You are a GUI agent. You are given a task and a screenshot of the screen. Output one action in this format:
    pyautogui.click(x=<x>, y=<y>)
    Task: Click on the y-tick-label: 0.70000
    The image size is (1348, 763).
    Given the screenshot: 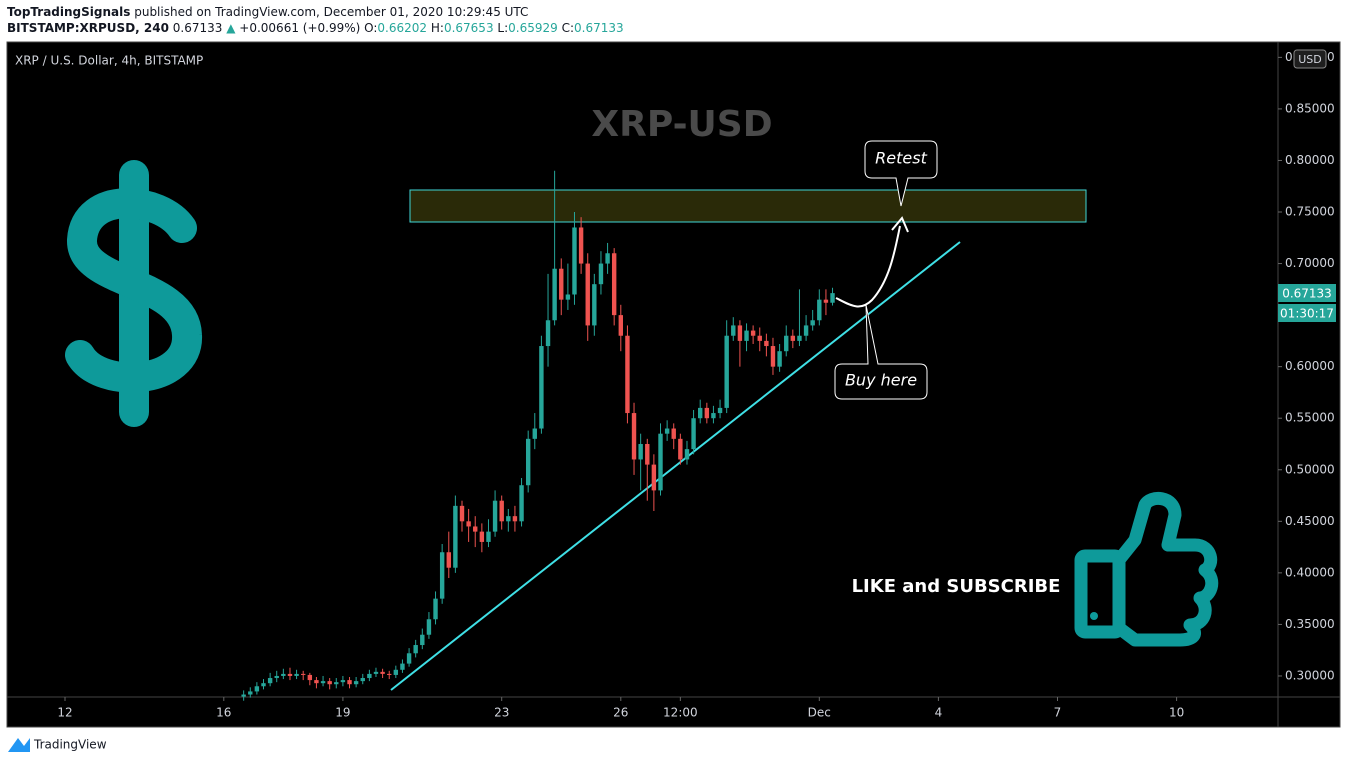 What is the action you would take?
    pyautogui.click(x=1310, y=263)
    